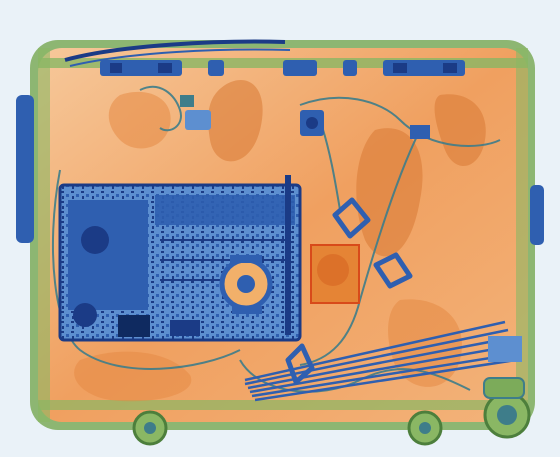 This screenshot has width=560, height=457. Describe the element at coordinates (175, 50) in the screenshot. I see `top-handle` at that location.